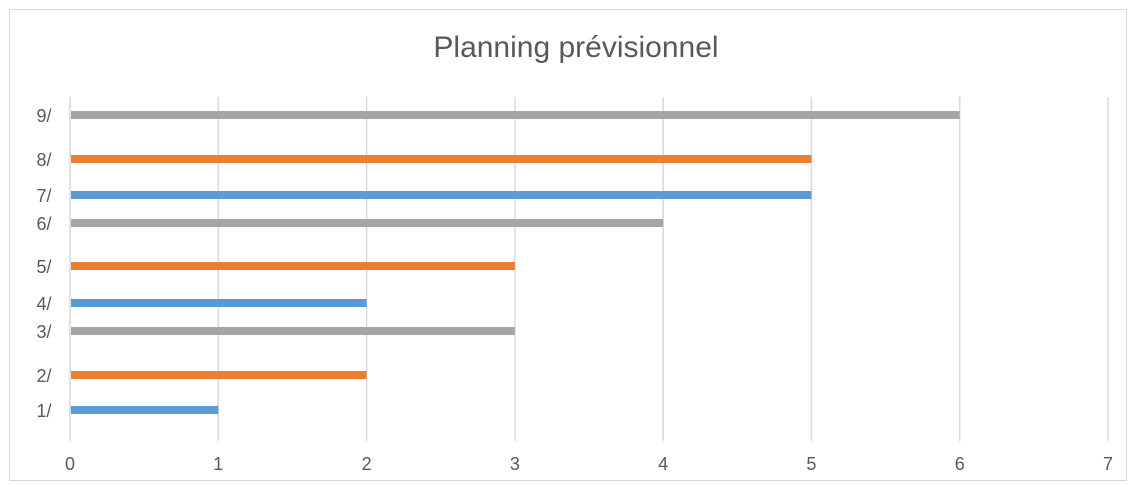 The height and width of the screenshot is (486, 1136). Describe the element at coordinates (811, 464) in the screenshot. I see `x-tick-label: 5` at that location.